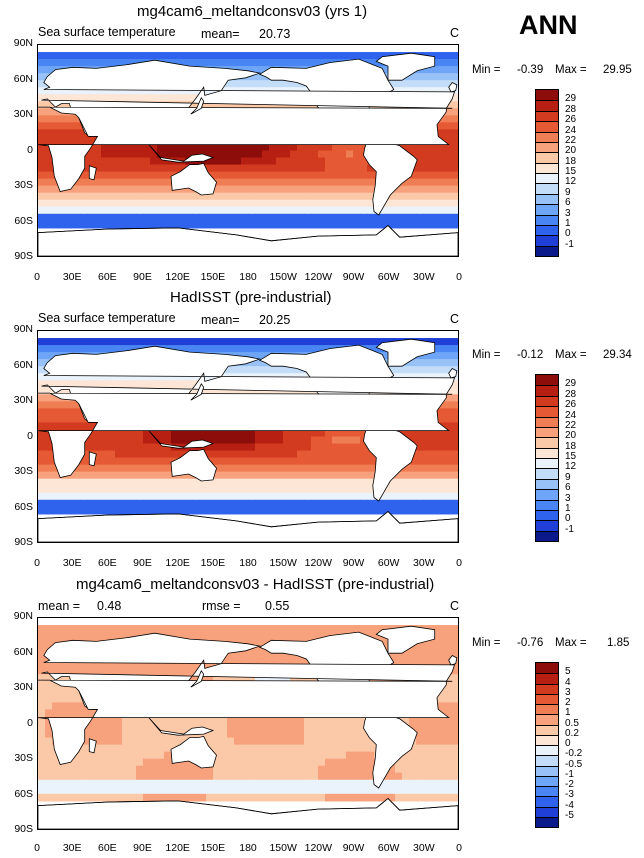 The height and width of the screenshot is (858, 644). What do you see at coordinates (23, 687) in the screenshot?
I see `lat-tick-label: 30N` at bounding box center [23, 687].